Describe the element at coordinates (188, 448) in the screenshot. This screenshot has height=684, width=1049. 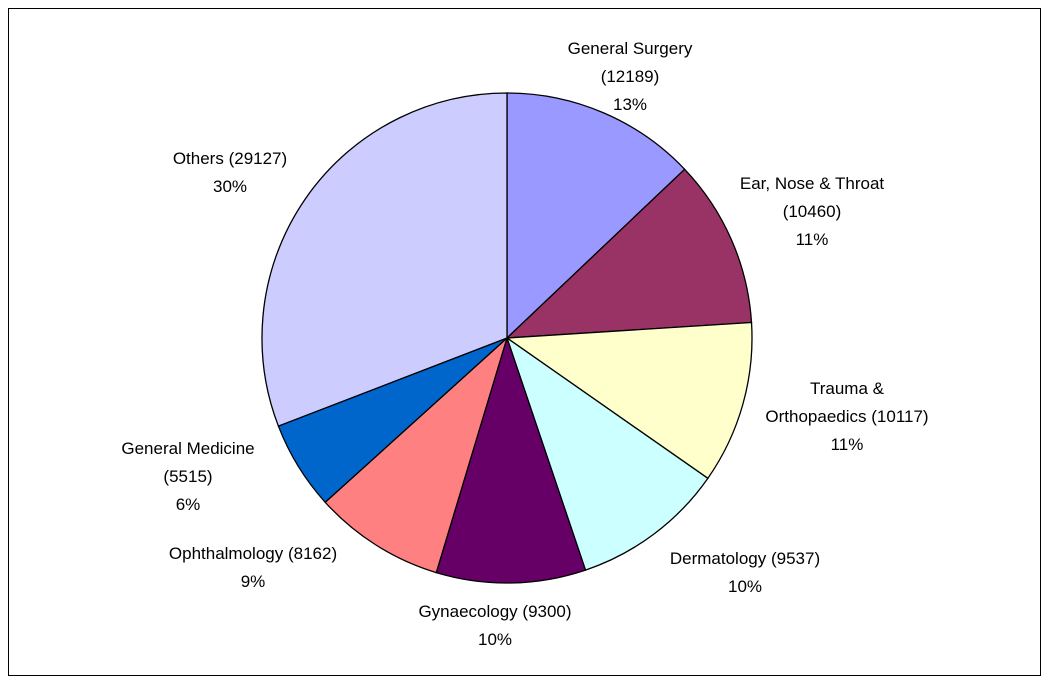
I see `category-label: General Medicine` at that location.